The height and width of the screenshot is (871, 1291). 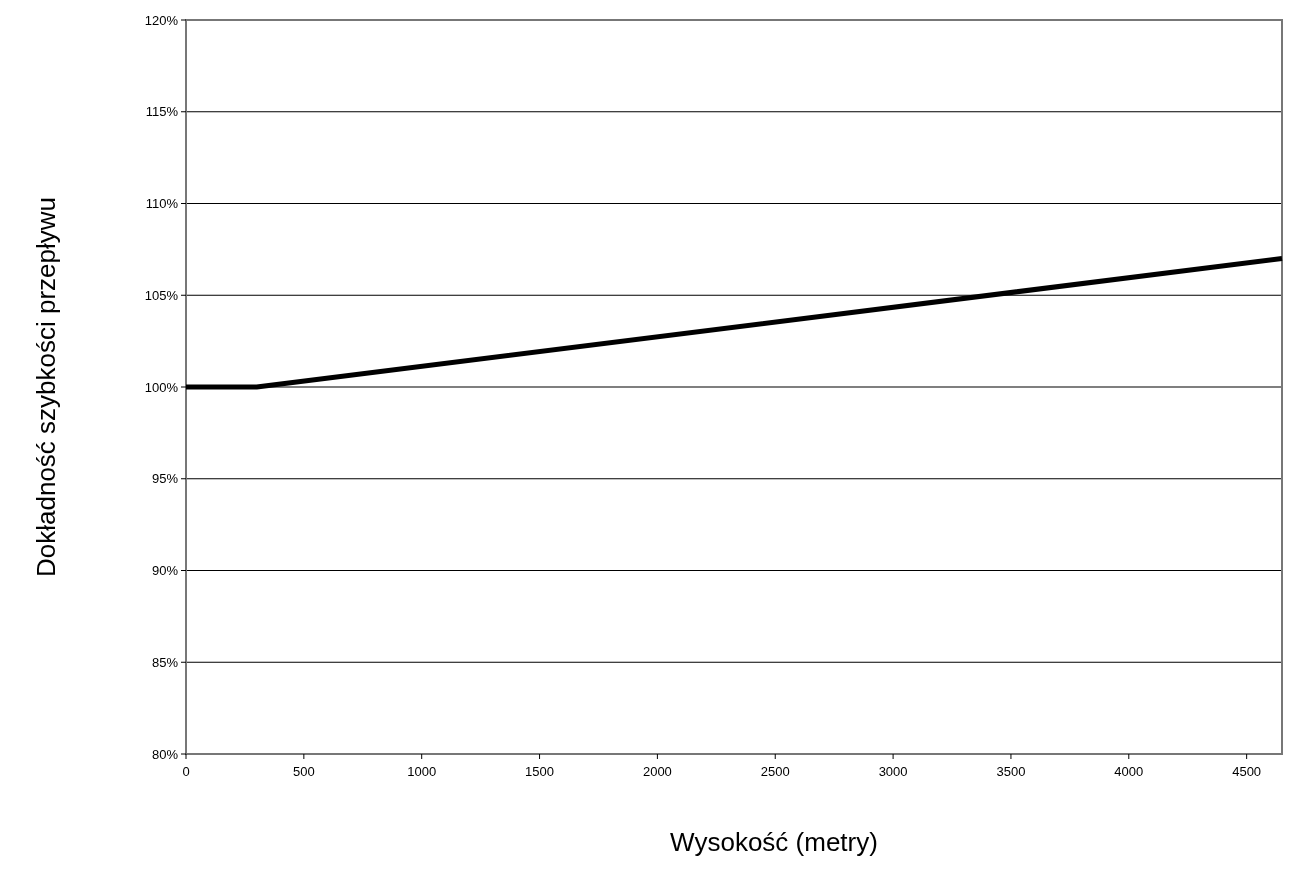 I want to click on y-tick-label: 115%, so click(x=162, y=112).